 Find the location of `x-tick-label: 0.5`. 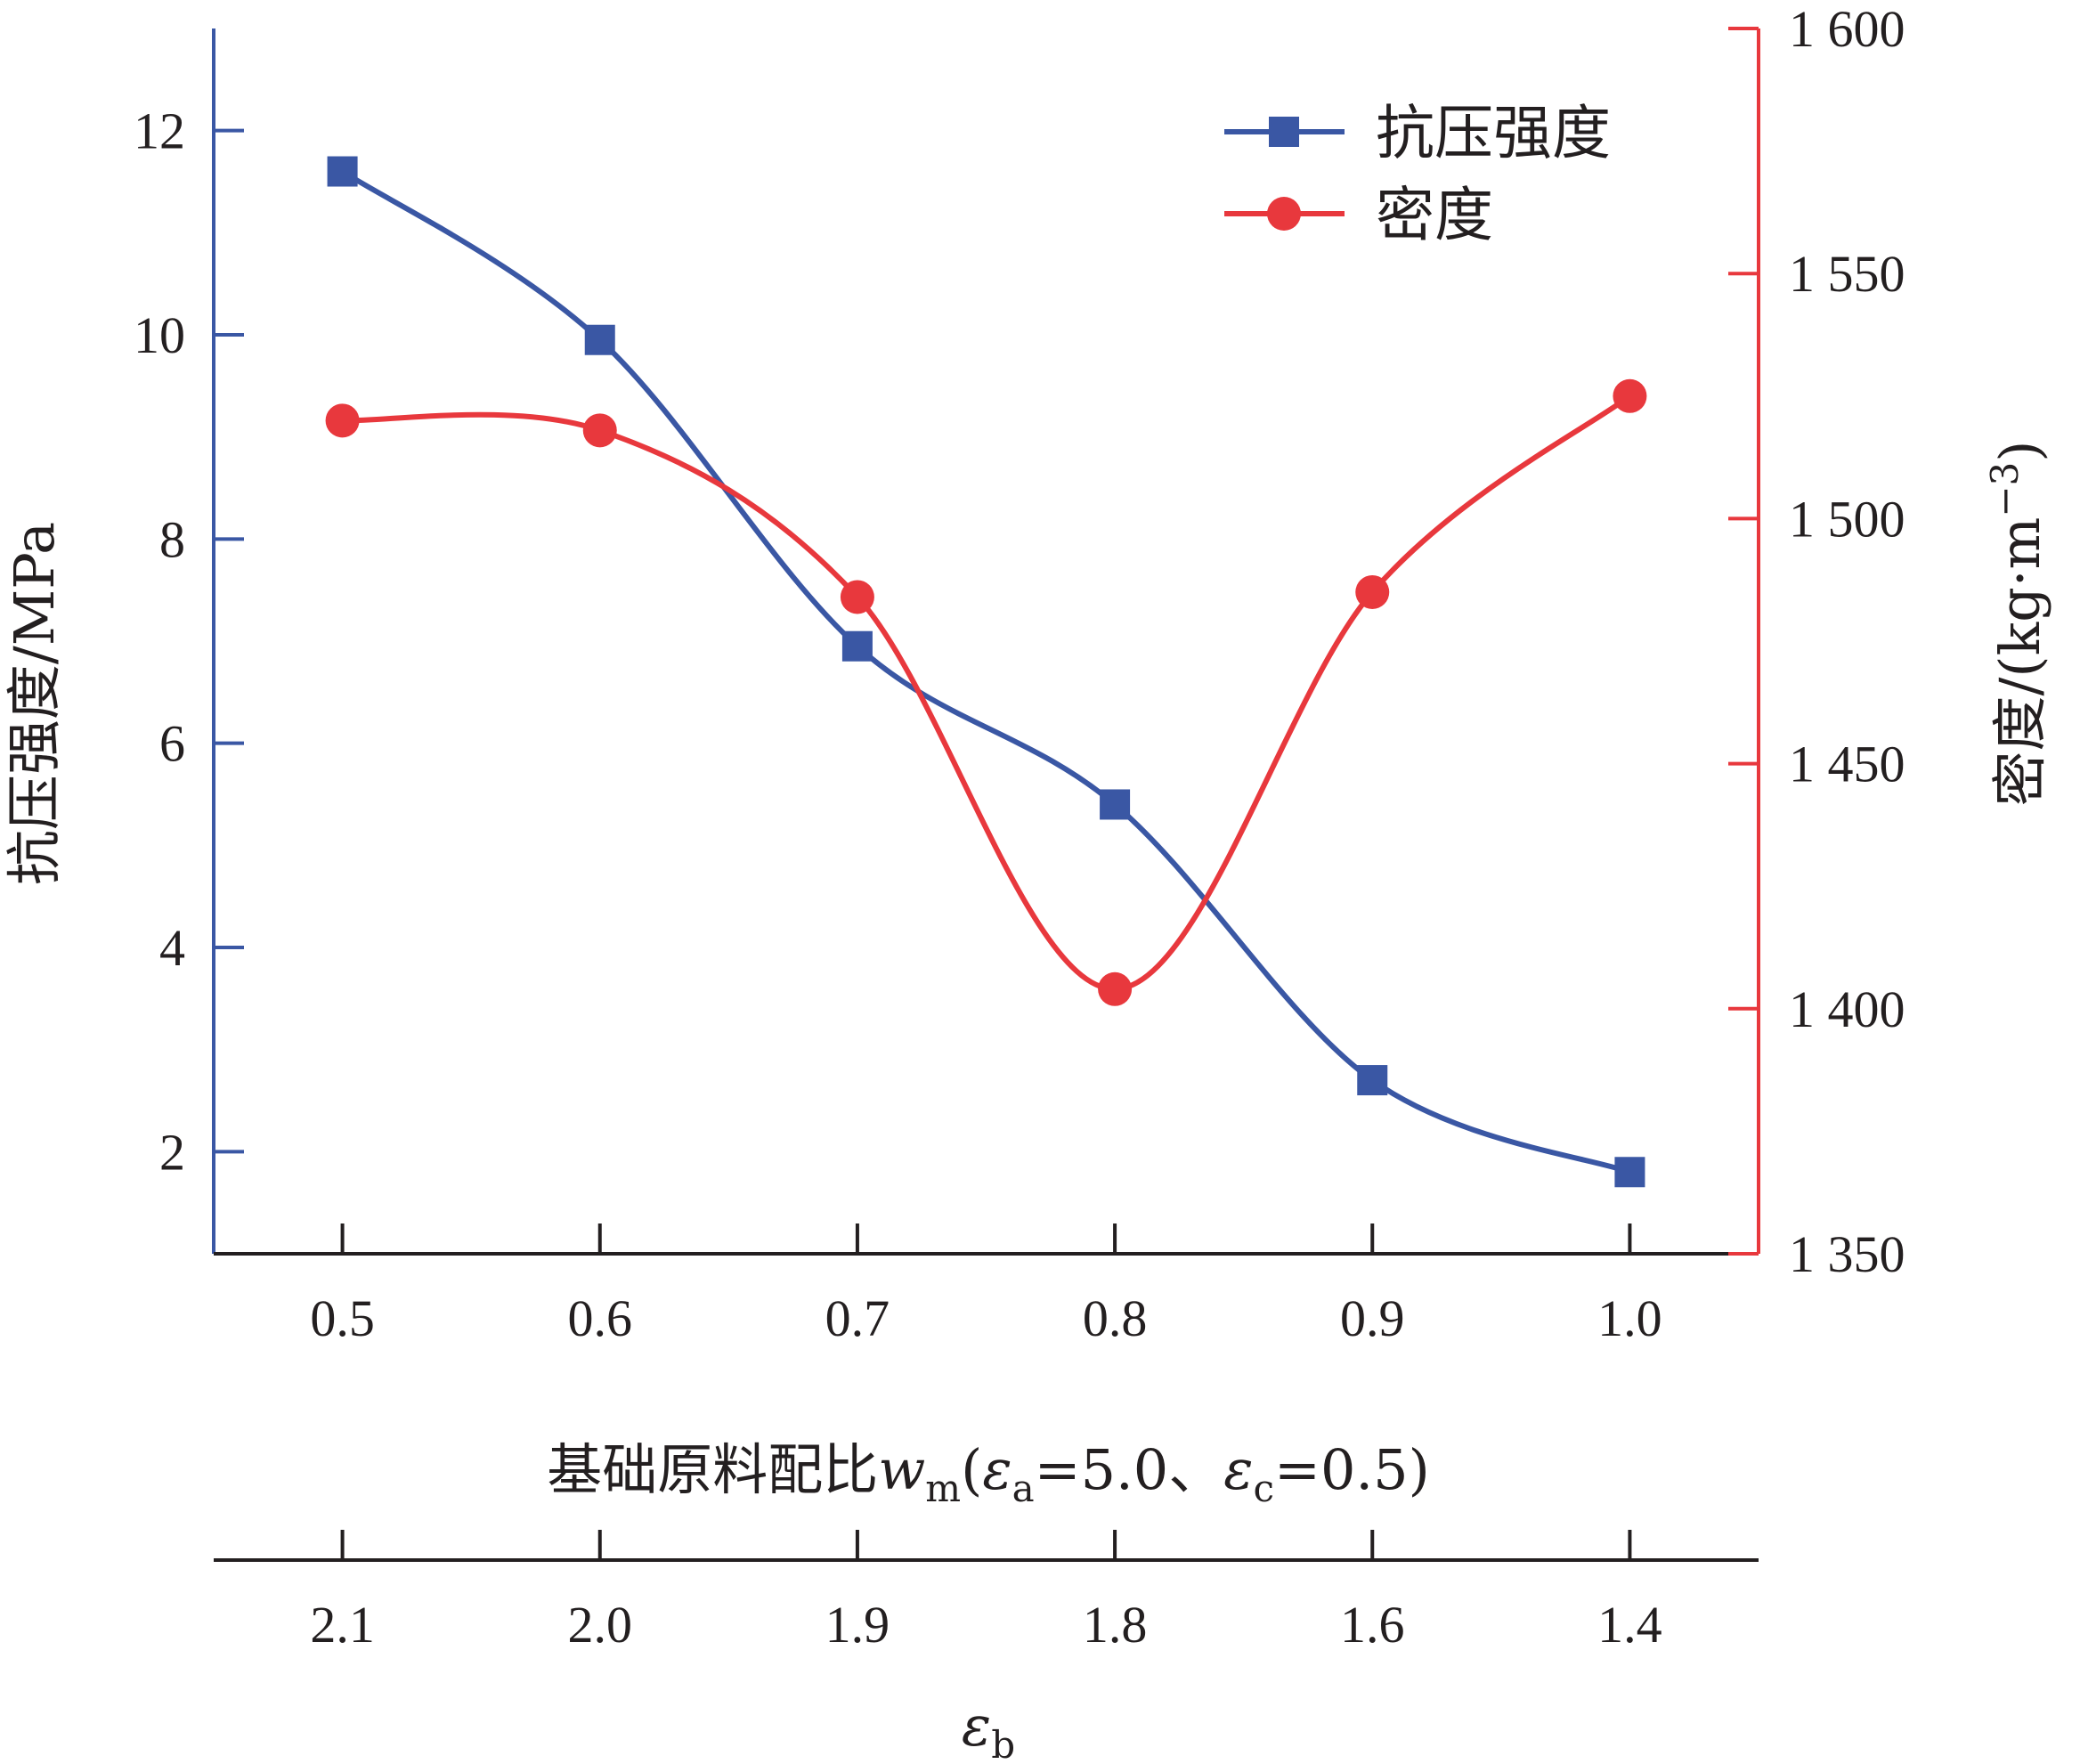

x-tick-label: 0.5 is located at coordinates (342, 1318).